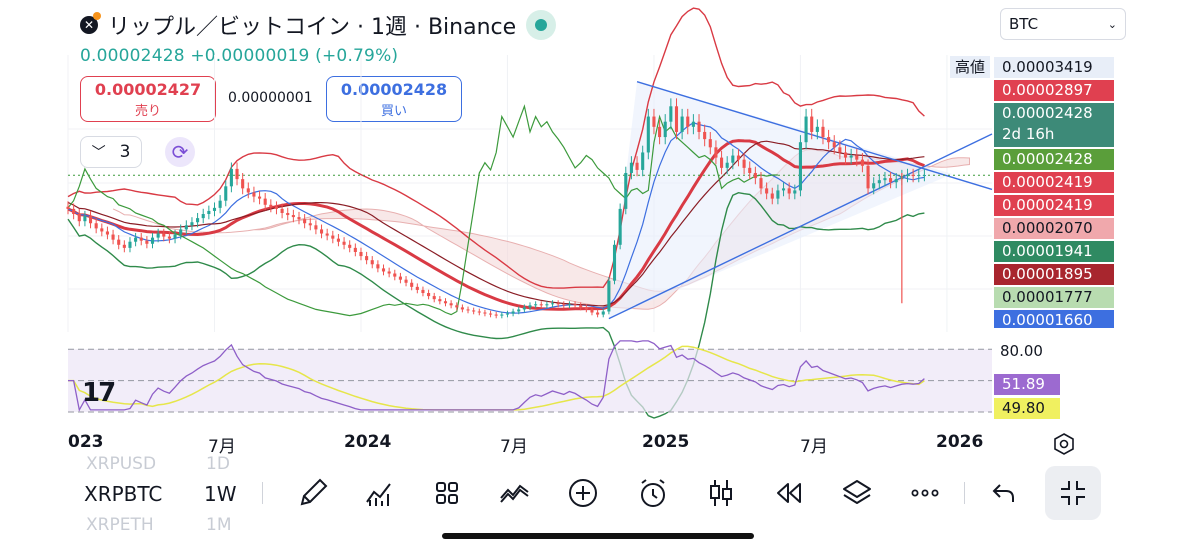 The height and width of the screenshot is (554, 1199). Describe the element at coordinates (666, 442) in the screenshot. I see `time-label: 2025` at that location.